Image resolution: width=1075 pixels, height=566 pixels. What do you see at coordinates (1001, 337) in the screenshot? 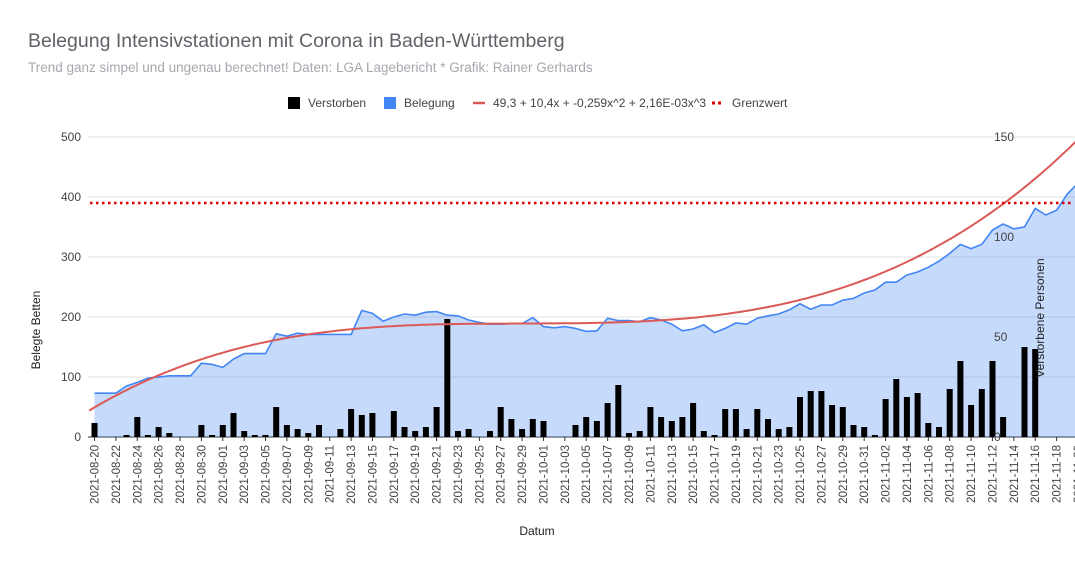
I see `y-right-tick-label: 50` at bounding box center [1001, 337].